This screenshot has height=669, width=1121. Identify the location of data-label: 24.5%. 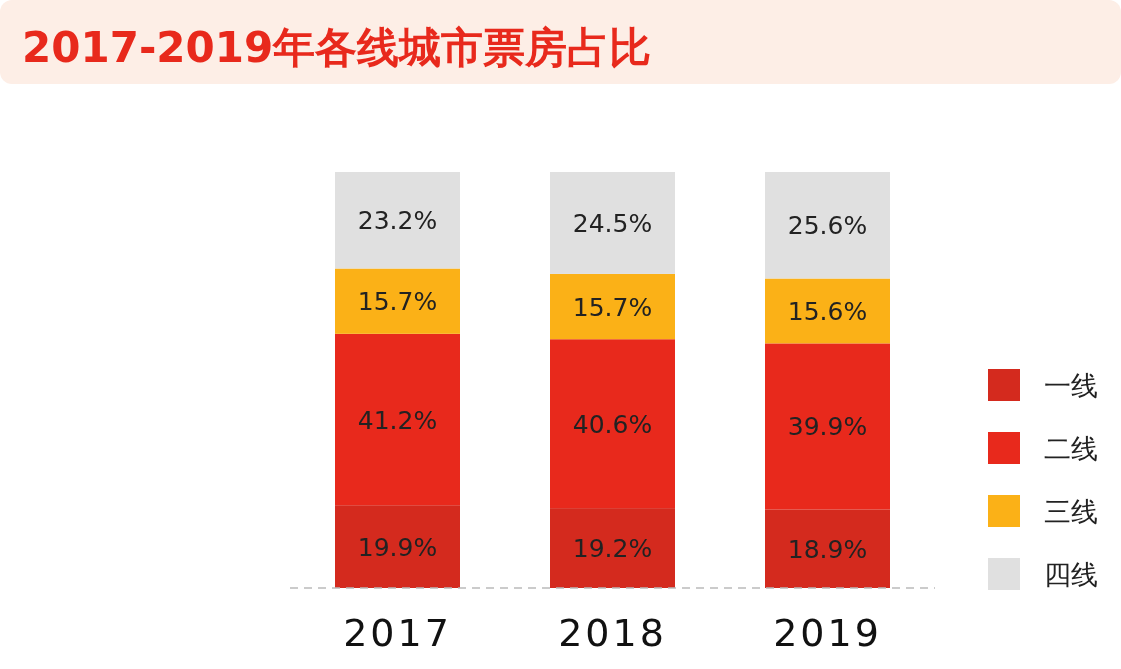
(612, 223).